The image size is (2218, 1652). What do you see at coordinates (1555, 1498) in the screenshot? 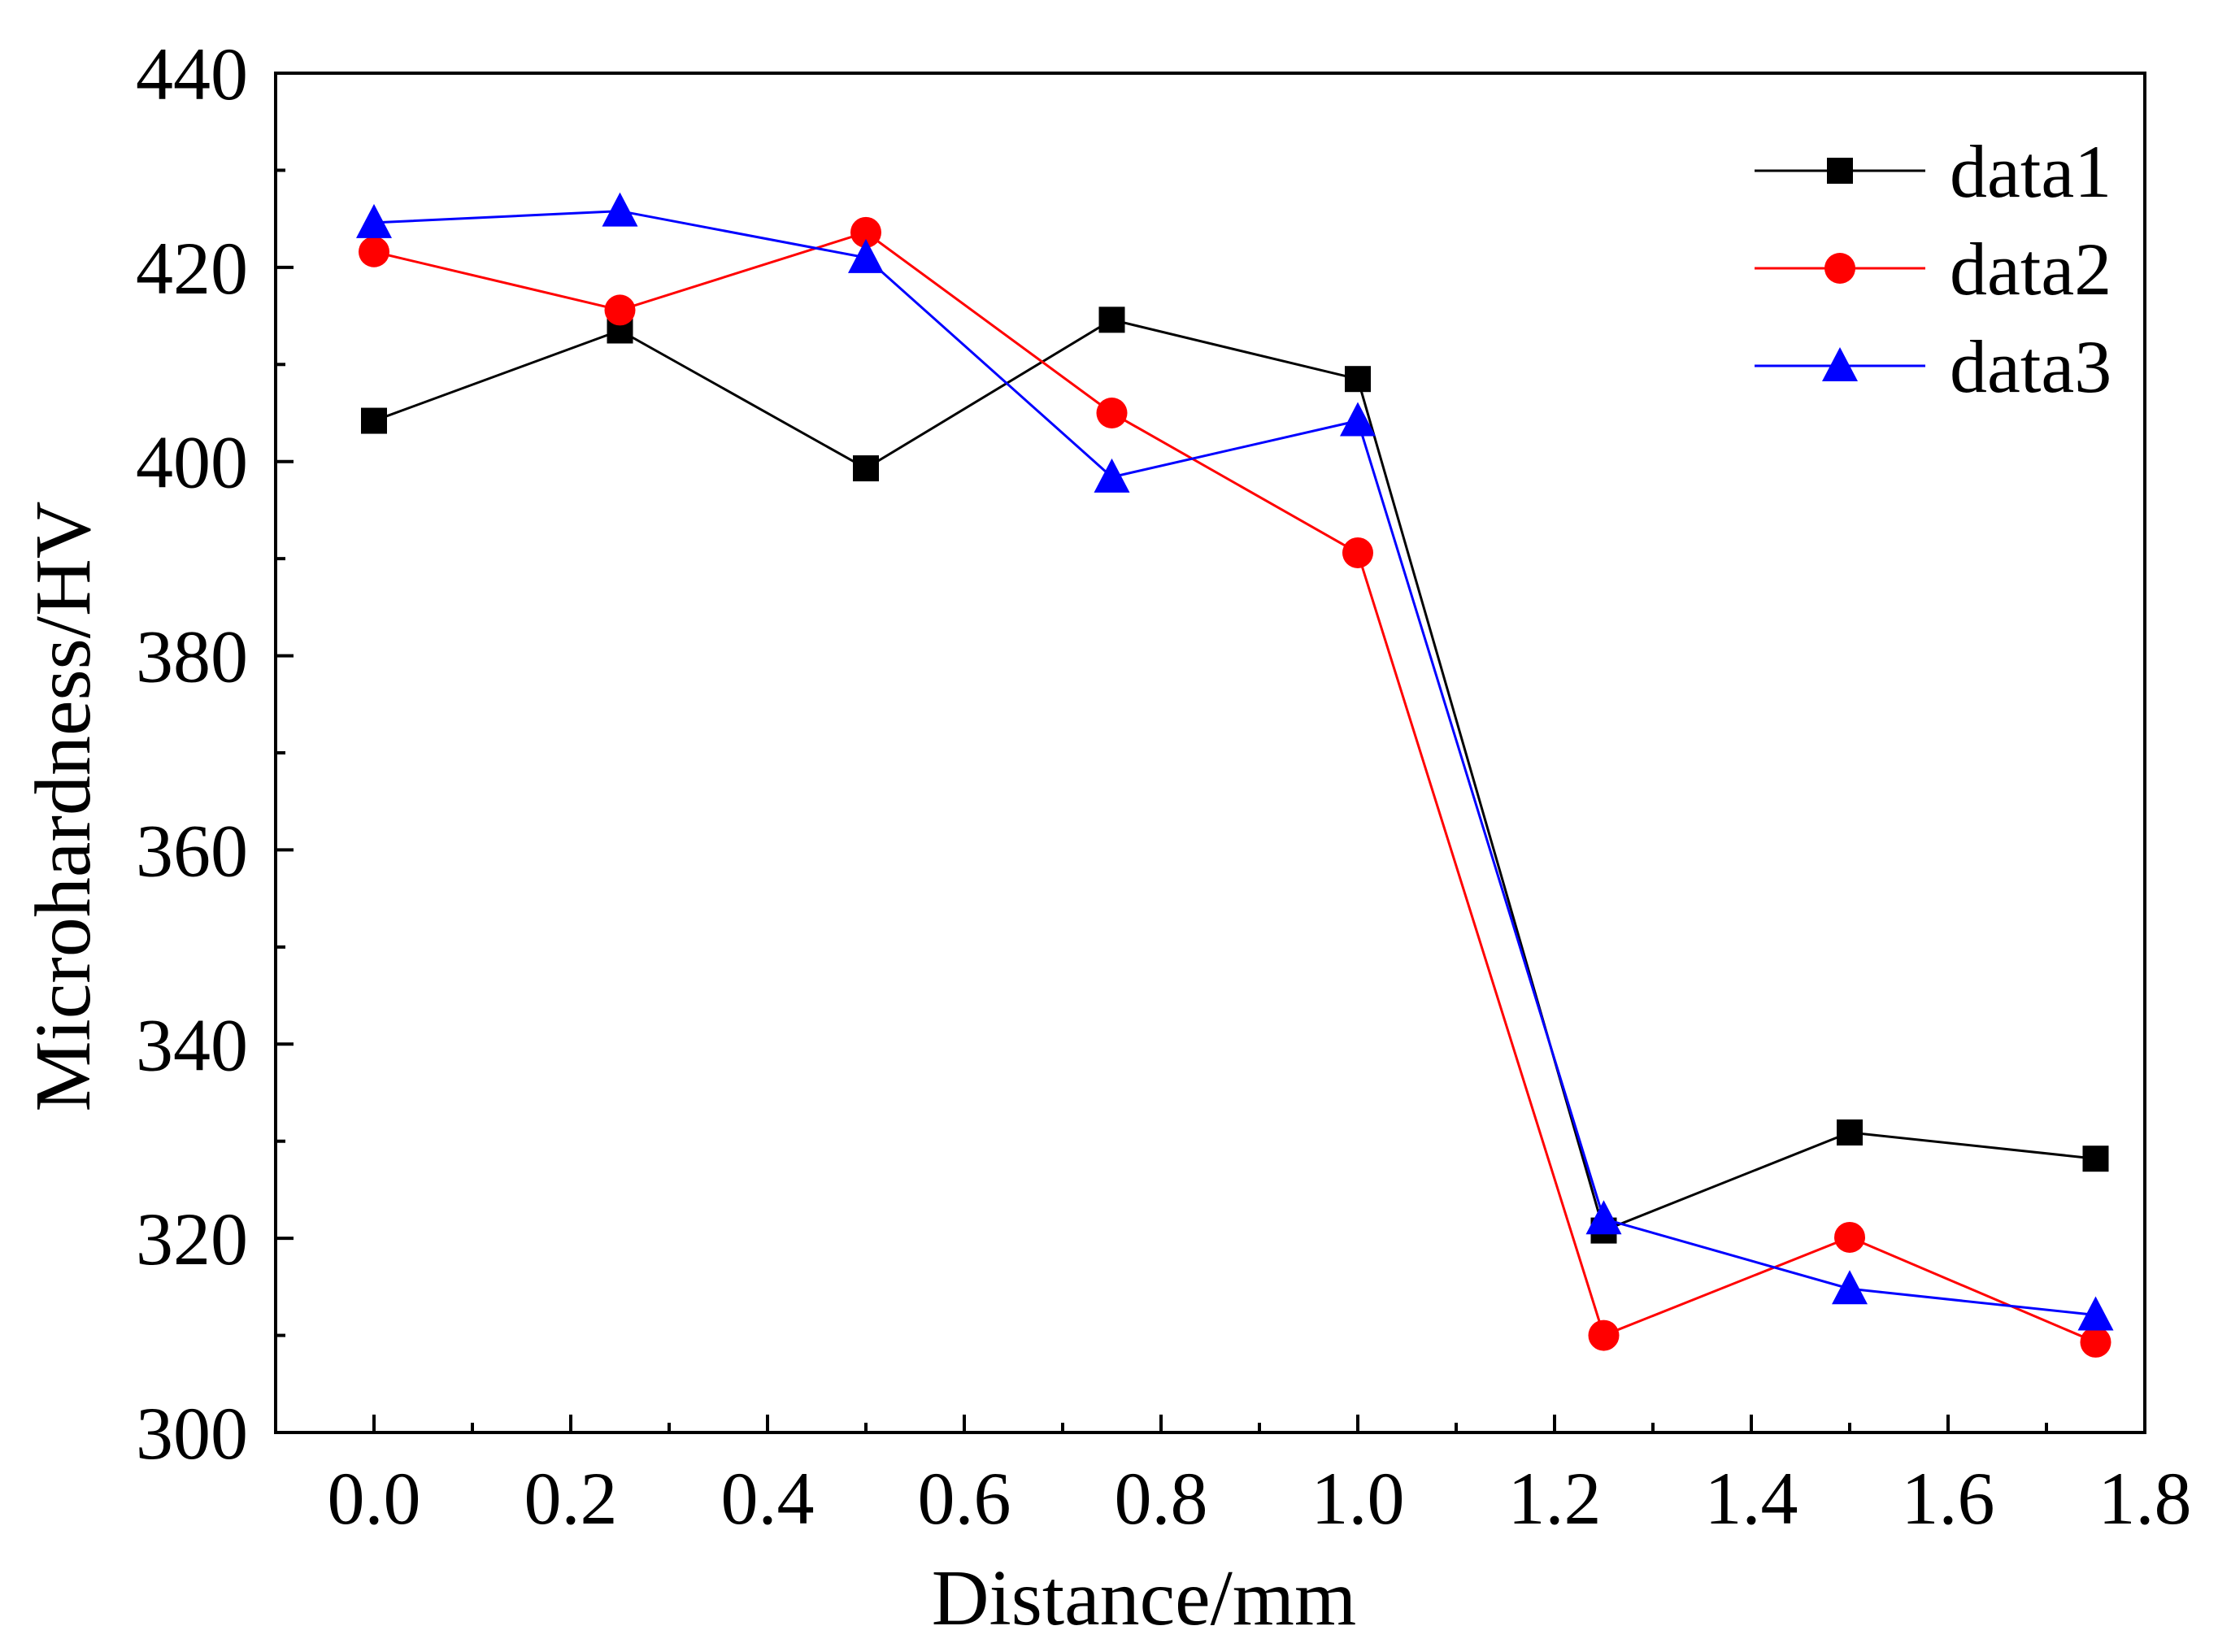
I see `x-tick-label: 1.2` at bounding box center [1555, 1498].